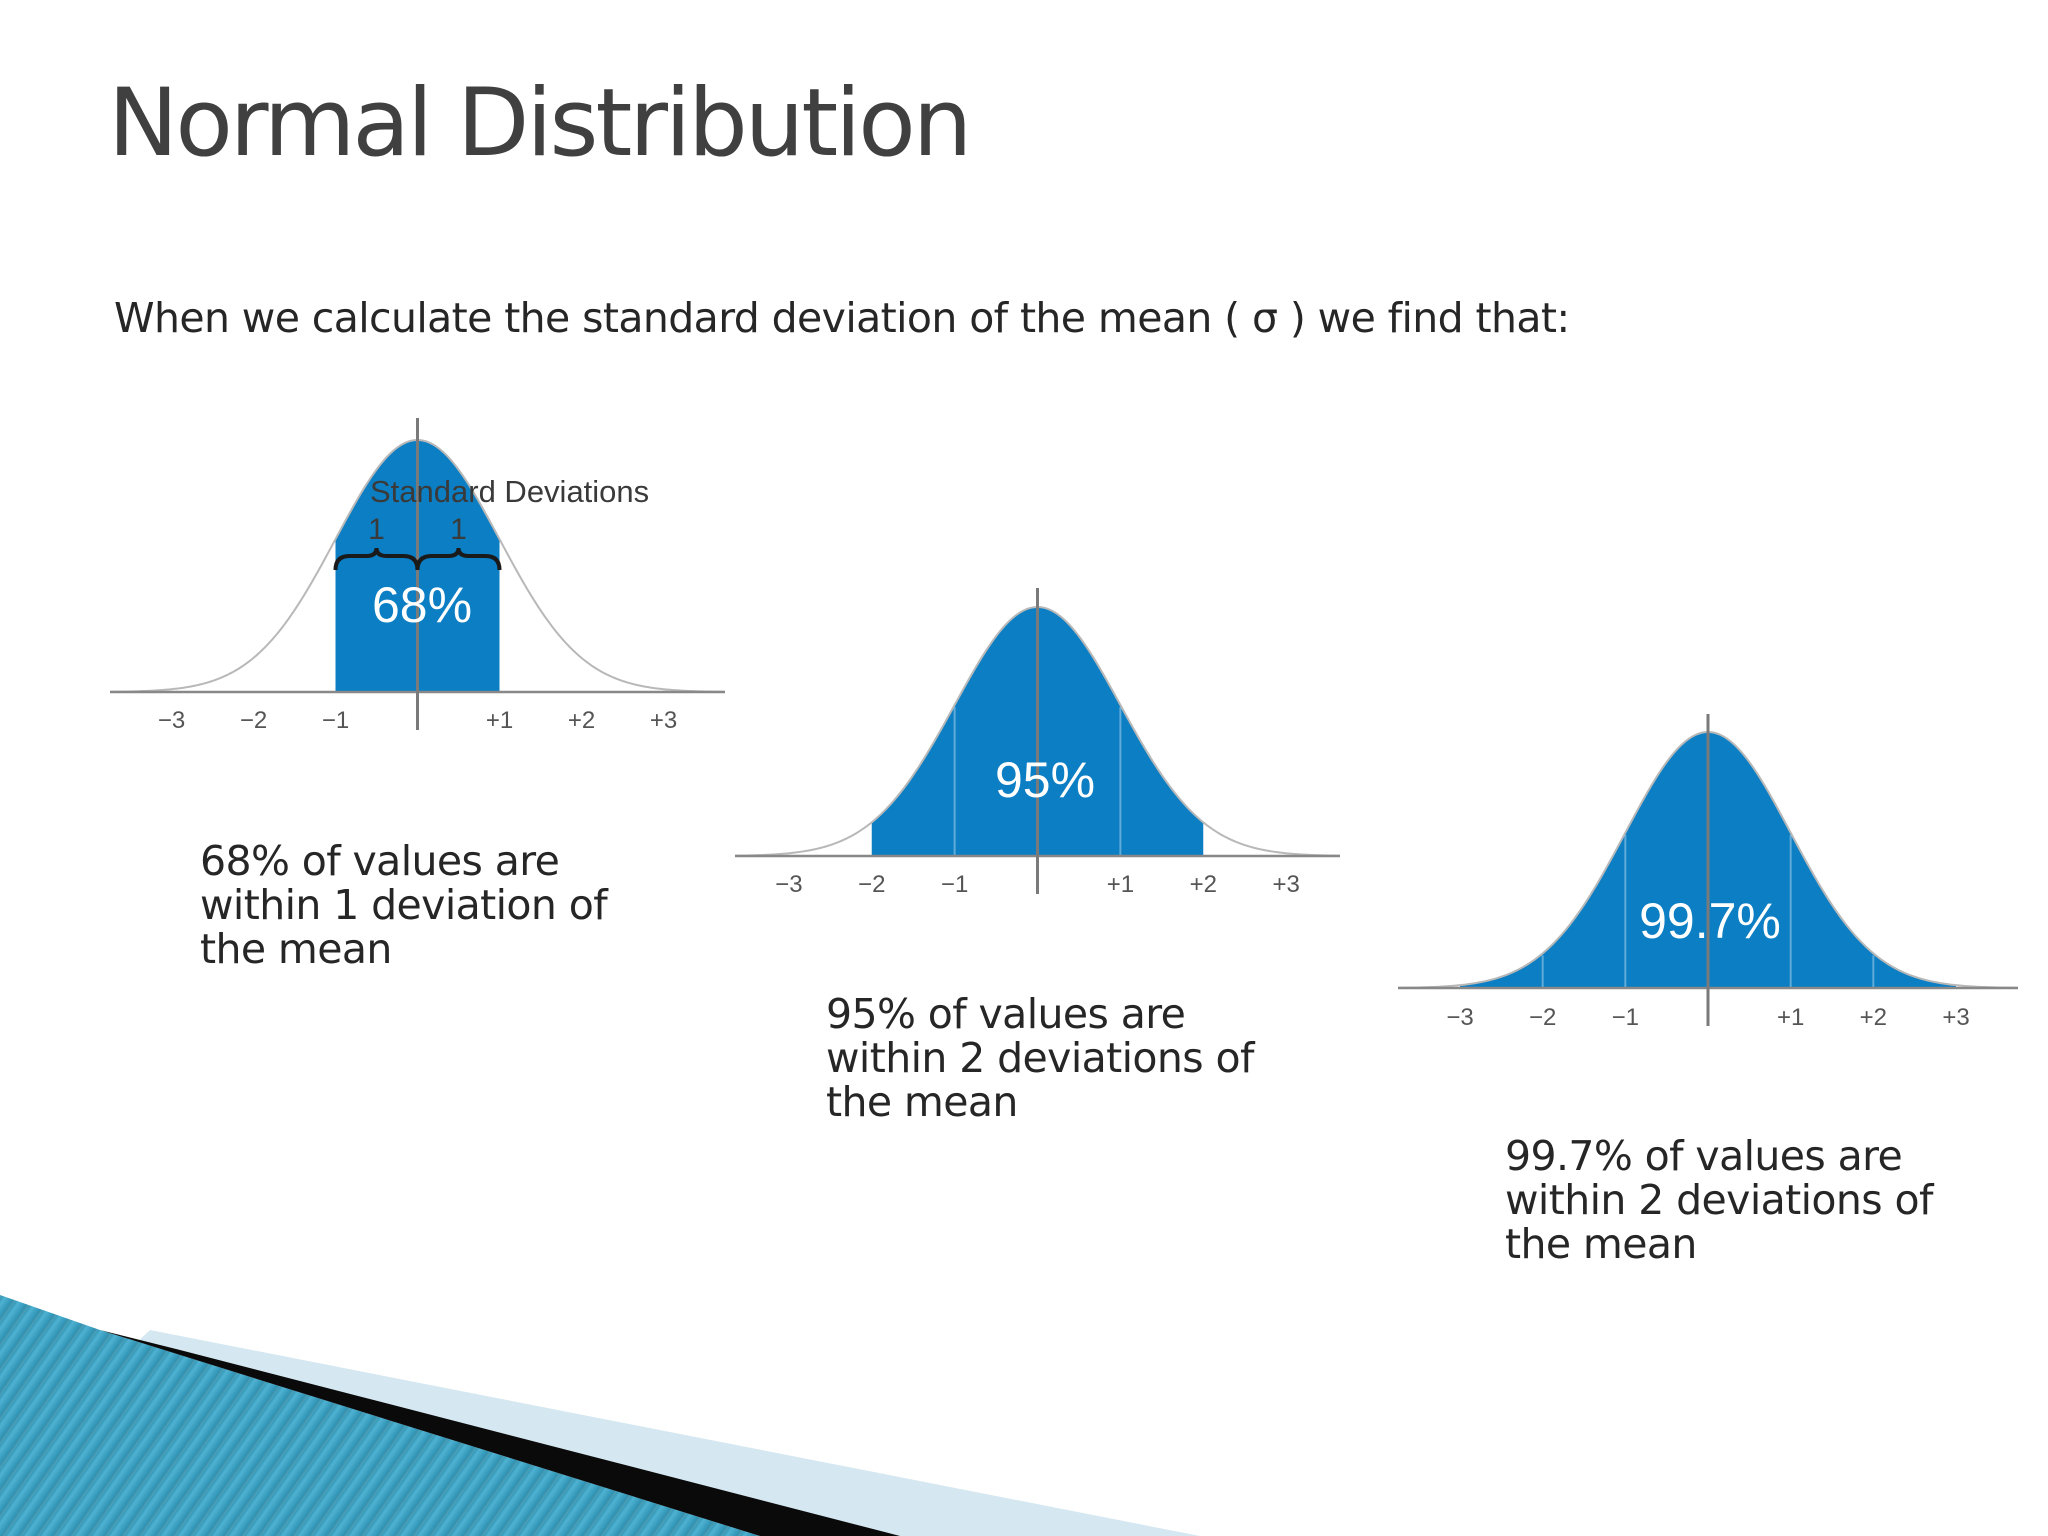 This screenshot has width=2048, height=1536. I want to click on footer-dark-stripe, so click(500, 1433).